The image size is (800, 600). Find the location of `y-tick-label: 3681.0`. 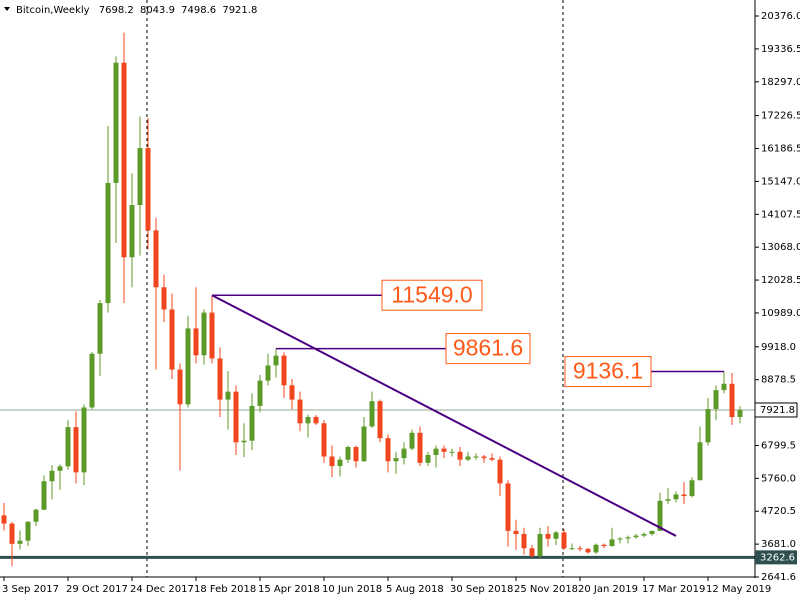

y-tick-label: 3681.0 is located at coordinates (778, 544).